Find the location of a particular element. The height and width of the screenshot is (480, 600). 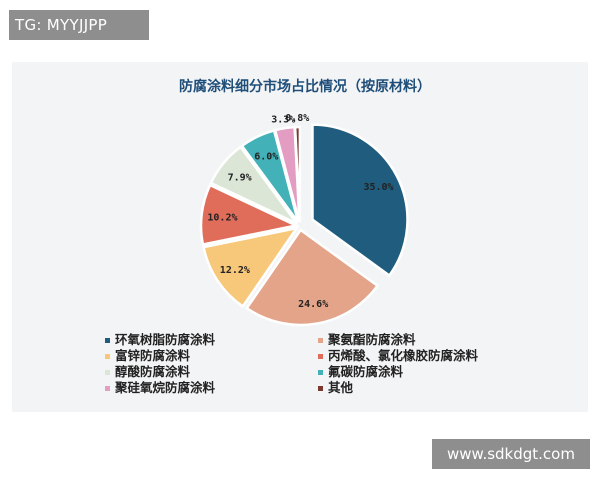

legend-label-8: 其他 is located at coordinates (341, 387).